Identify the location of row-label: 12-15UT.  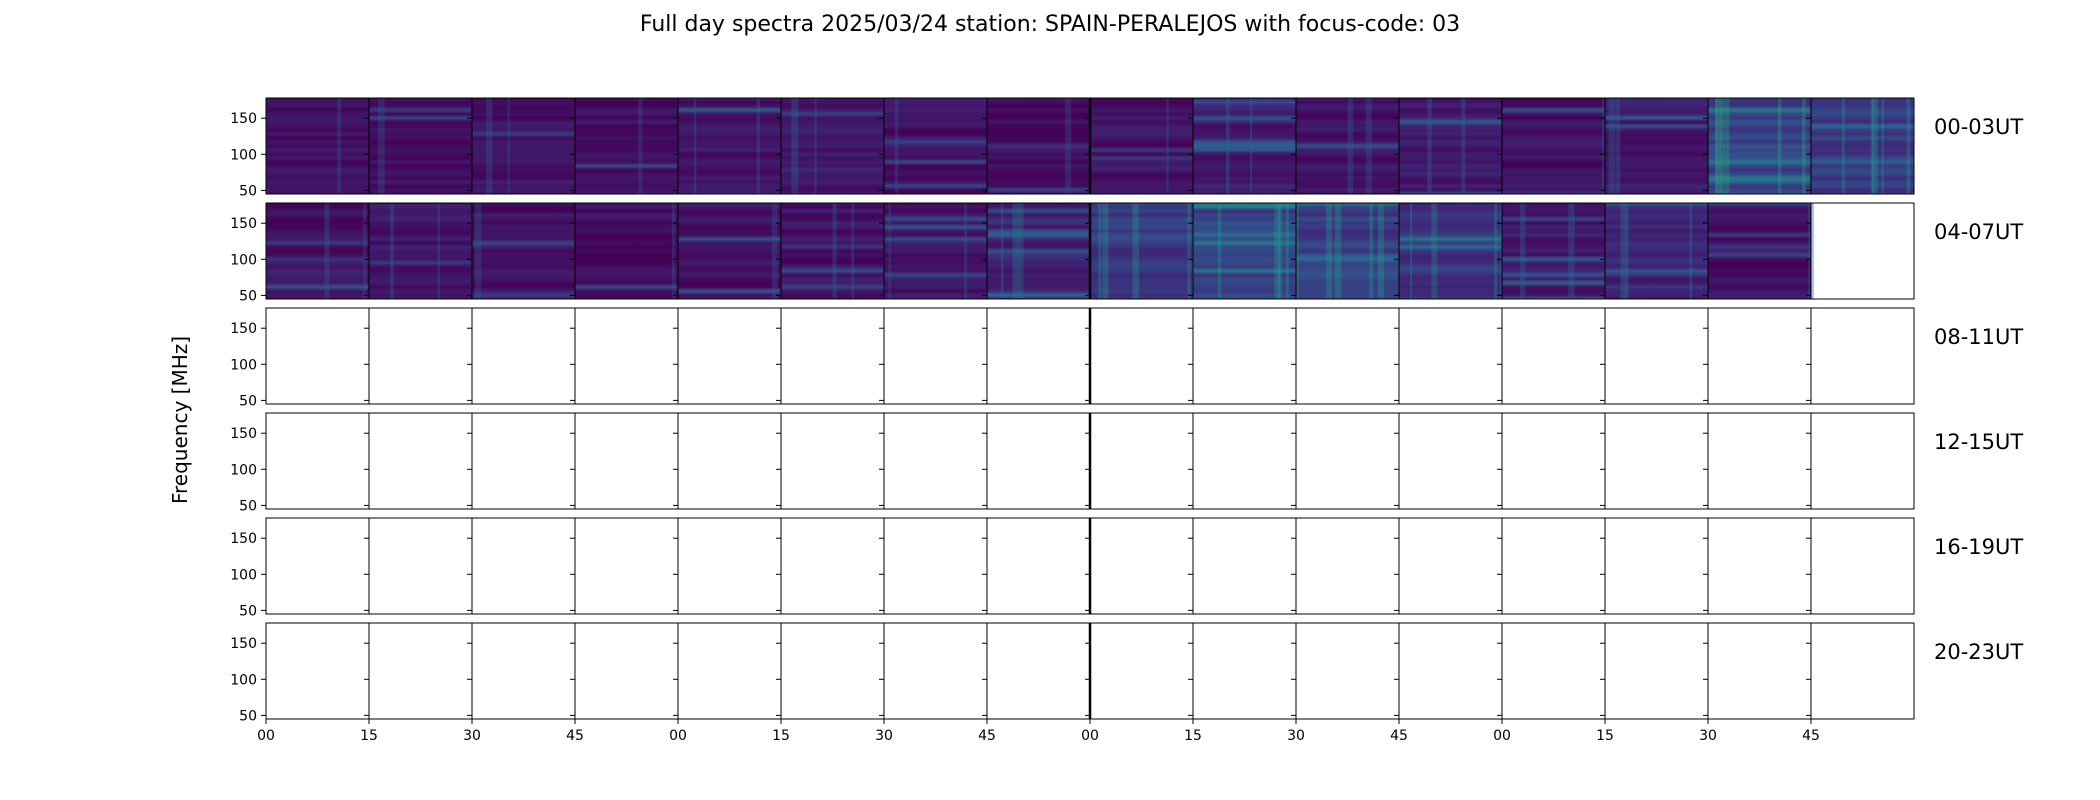
(1978, 442).